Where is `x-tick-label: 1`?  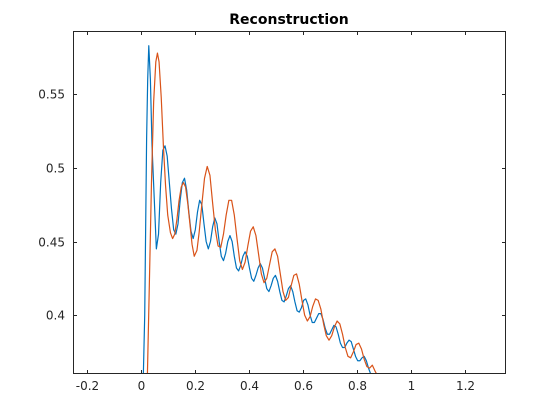
x-tick-label: 1 is located at coordinates (412, 386).